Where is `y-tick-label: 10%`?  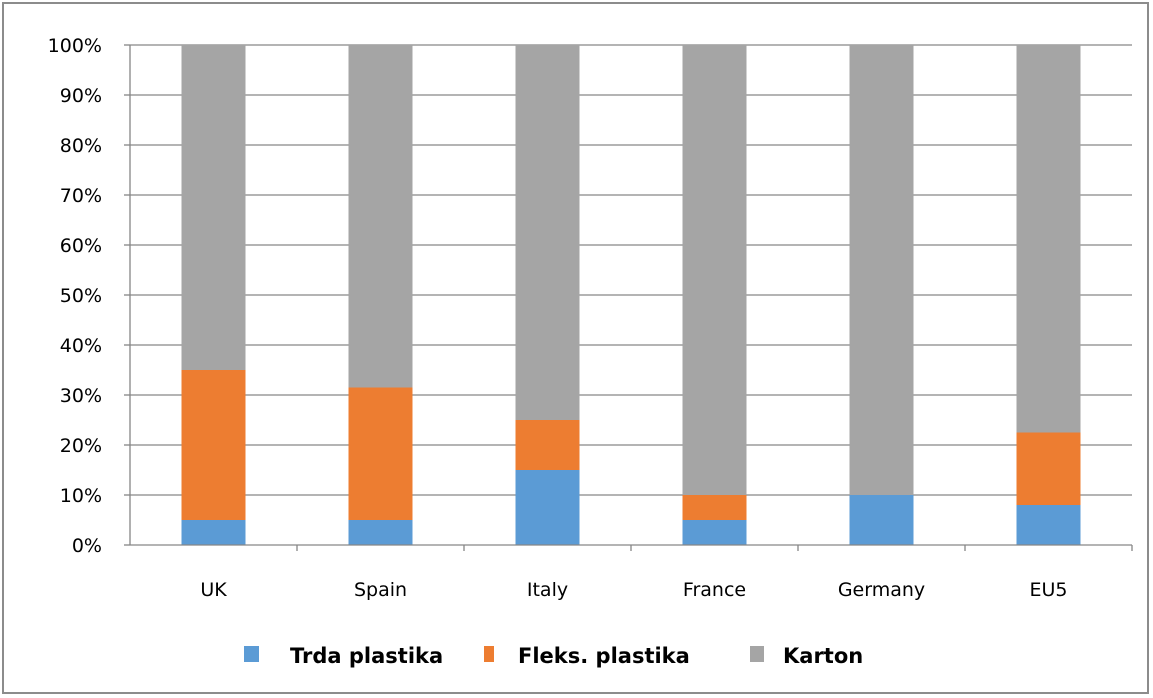
y-tick-label: 10% is located at coordinates (81, 496).